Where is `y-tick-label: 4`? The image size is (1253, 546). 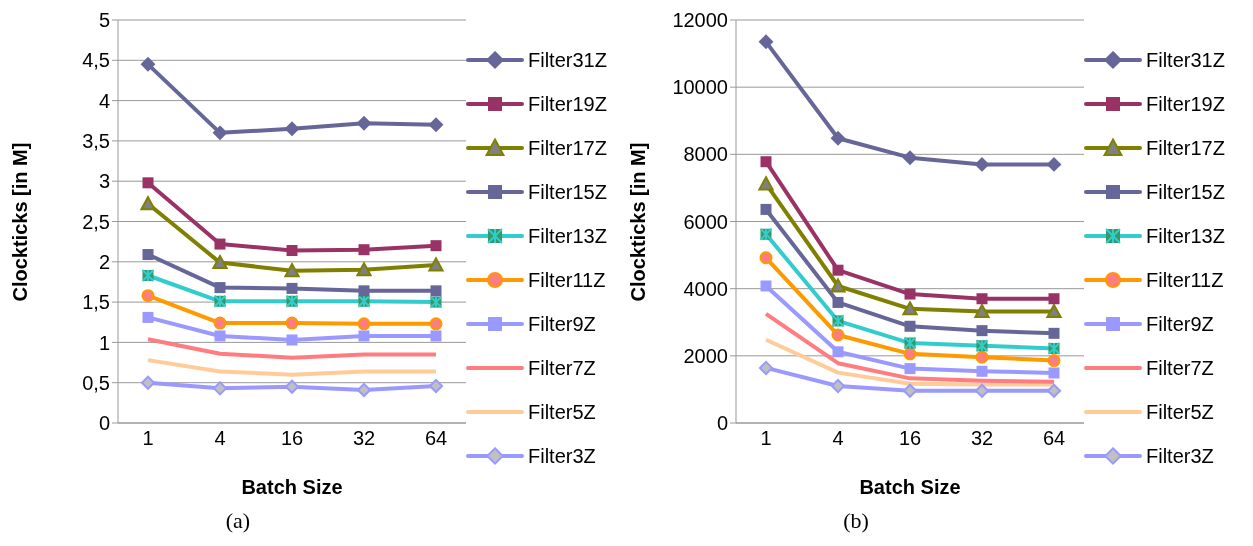
y-tick-label: 4 is located at coordinates (104, 100).